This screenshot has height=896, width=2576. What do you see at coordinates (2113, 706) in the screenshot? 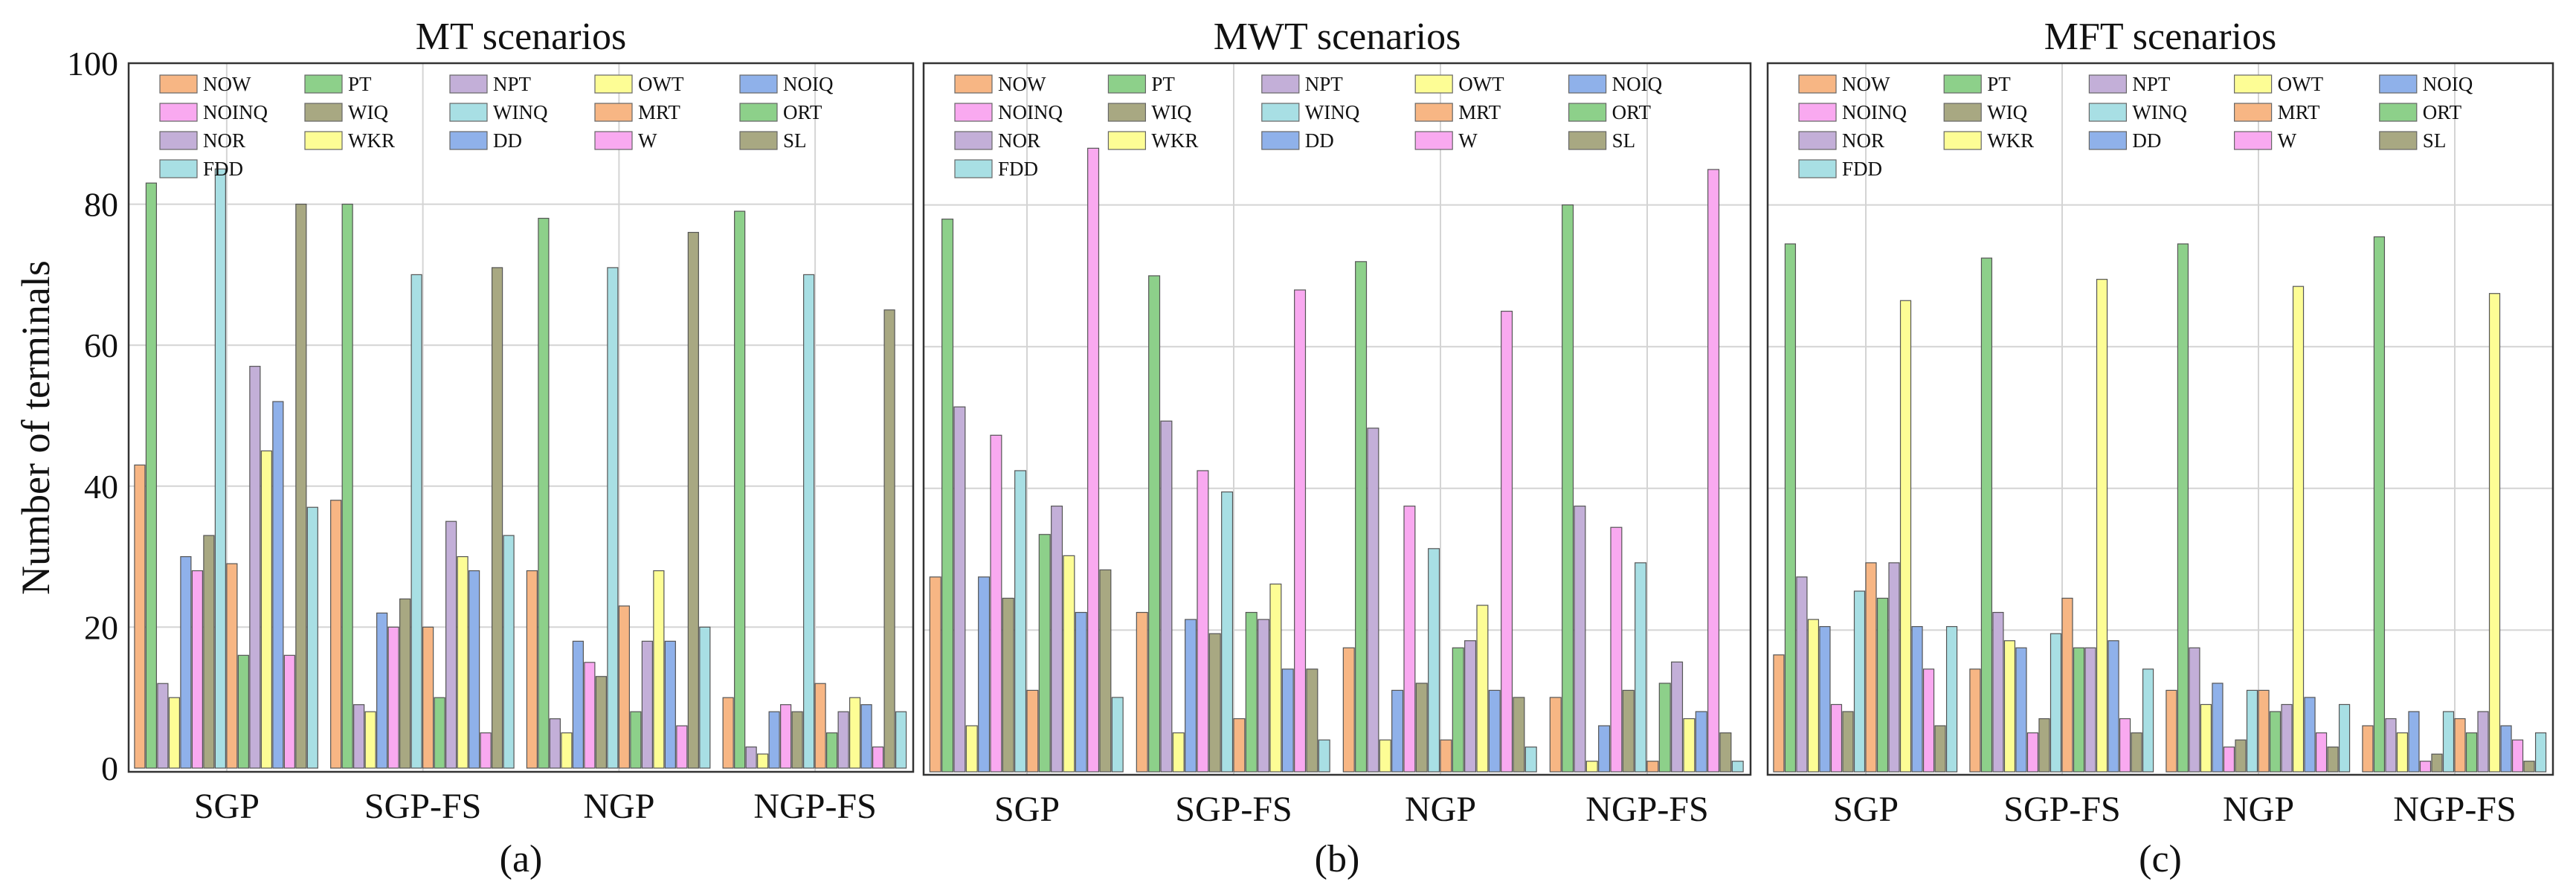
I see `bar-dd-sgp-fs` at bounding box center [2113, 706].